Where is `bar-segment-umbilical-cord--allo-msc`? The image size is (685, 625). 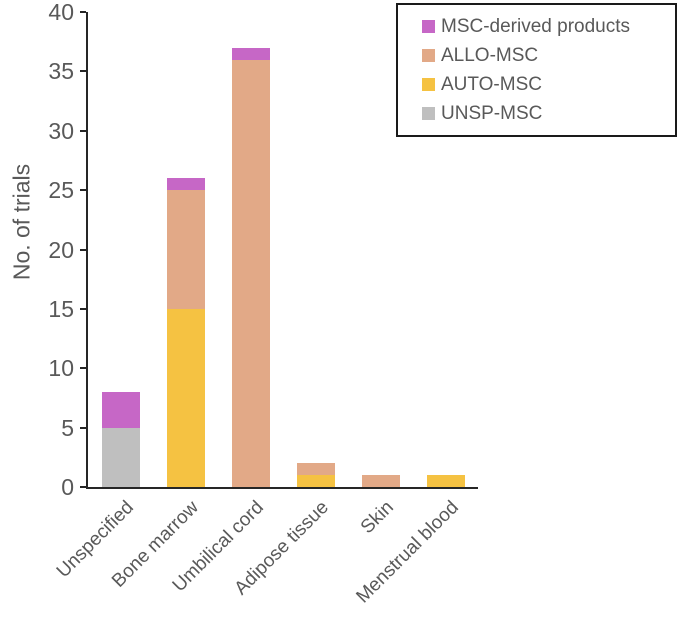 bar-segment-umbilical-cord--allo-msc is located at coordinates (250, 273).